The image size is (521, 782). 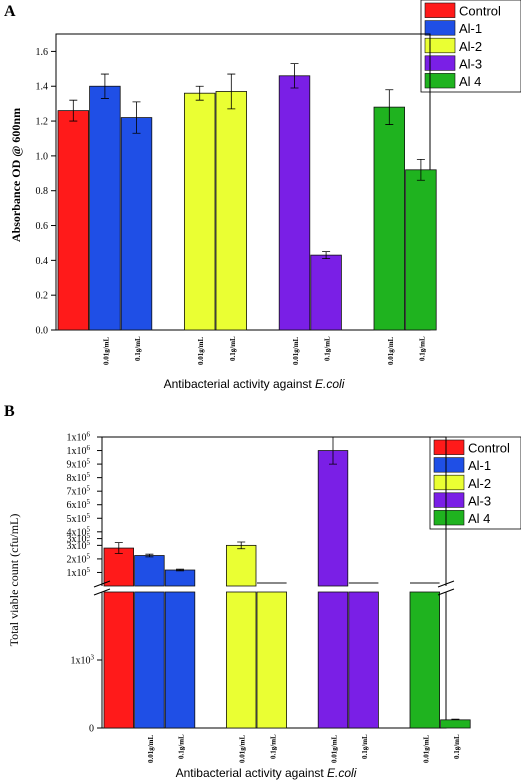 I want to click on panel-a-y-tick-label-8: 1.6, so click(x=42, y=52).